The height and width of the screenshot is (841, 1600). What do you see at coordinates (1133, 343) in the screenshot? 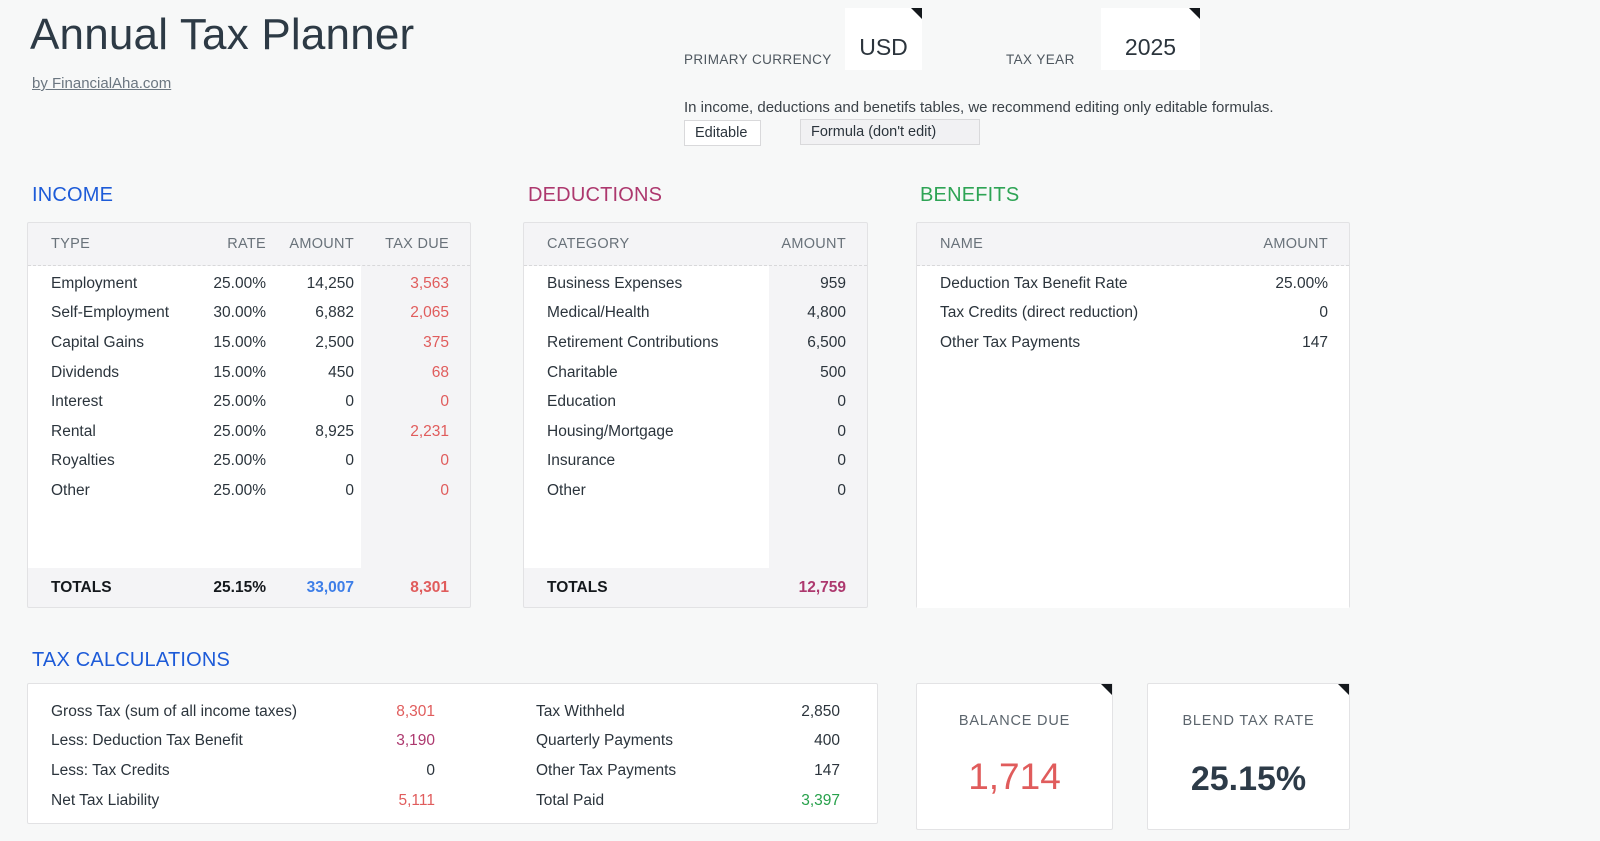
I see `table-row: Other Tax Payments 147` at bounding box center [1133, 343].